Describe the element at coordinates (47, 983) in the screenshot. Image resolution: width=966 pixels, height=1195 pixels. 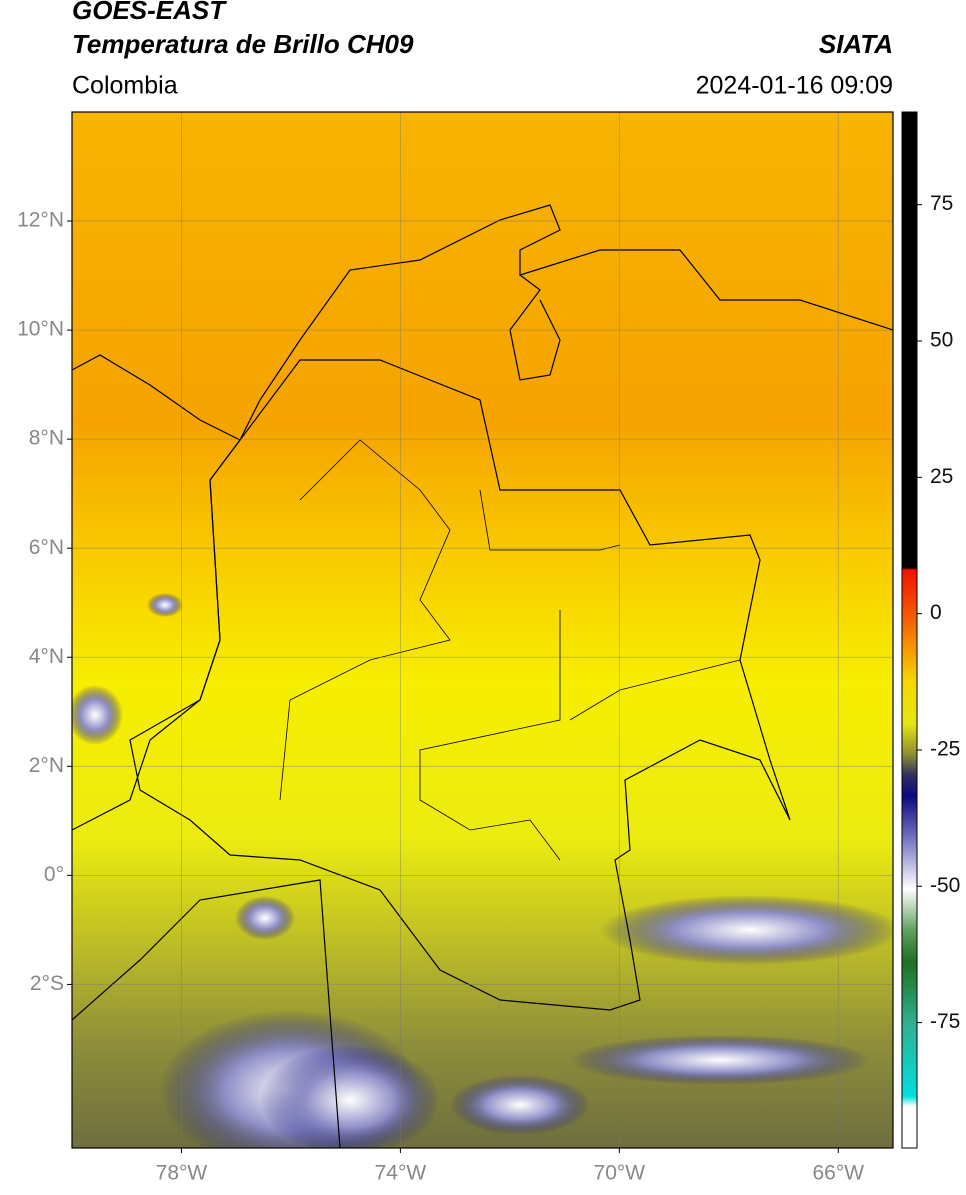
I see `lat-tick-label: 2°S` at that location.